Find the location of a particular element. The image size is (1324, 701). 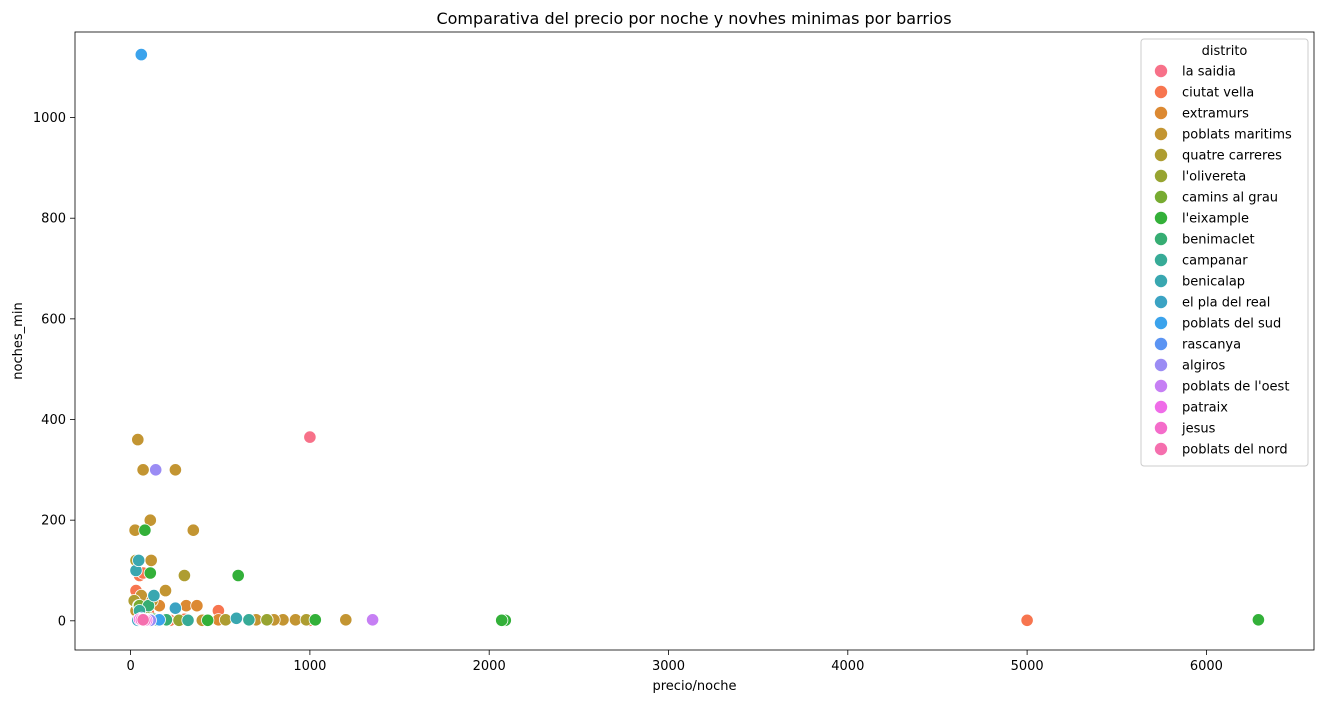

y-axis-label: noches_min is located at coordinates (18, 340).